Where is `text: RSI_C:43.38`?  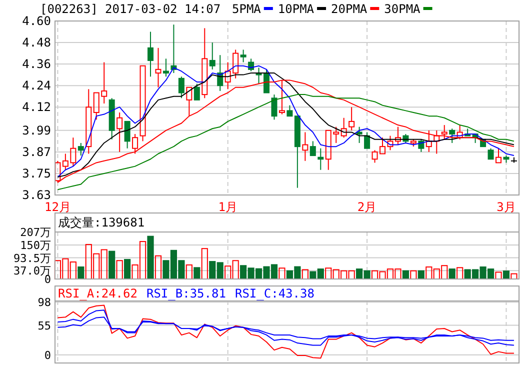
text: RSI_C:43.38 is located at coordinates (274, 293).